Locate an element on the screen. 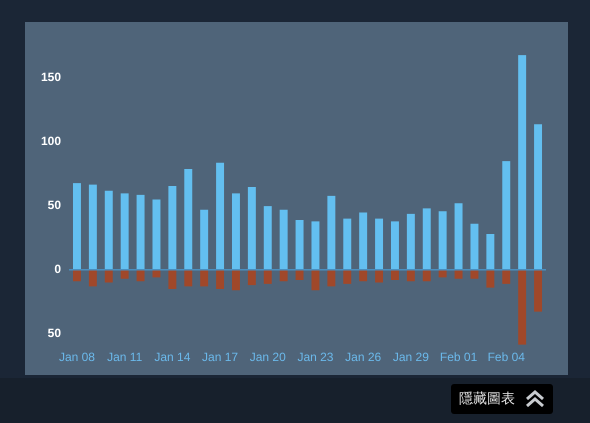 This screenshot has width=590, height=423. x-tick-label: Feb 04 is located at coordinates (507, 357).